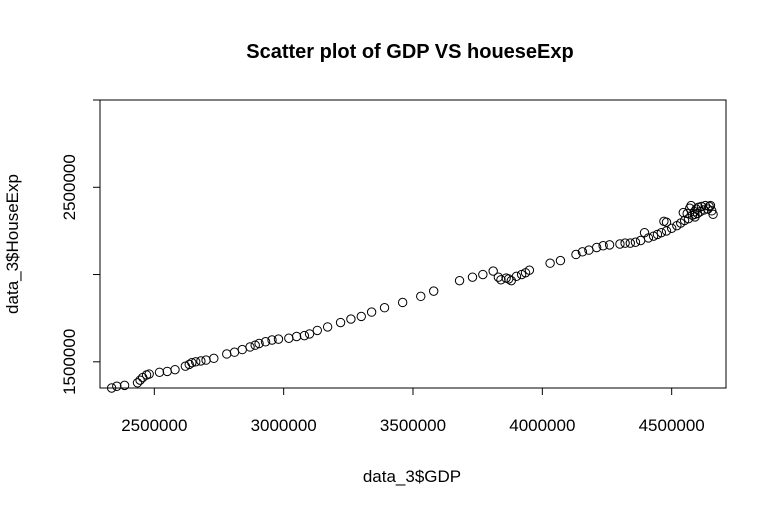 This screenshot has height=512, width=777. What do you see at coordinates (412, 476) in the screenshot?
I see `x-axis-label: data_3$GDP` at bounding box center [412, 476].